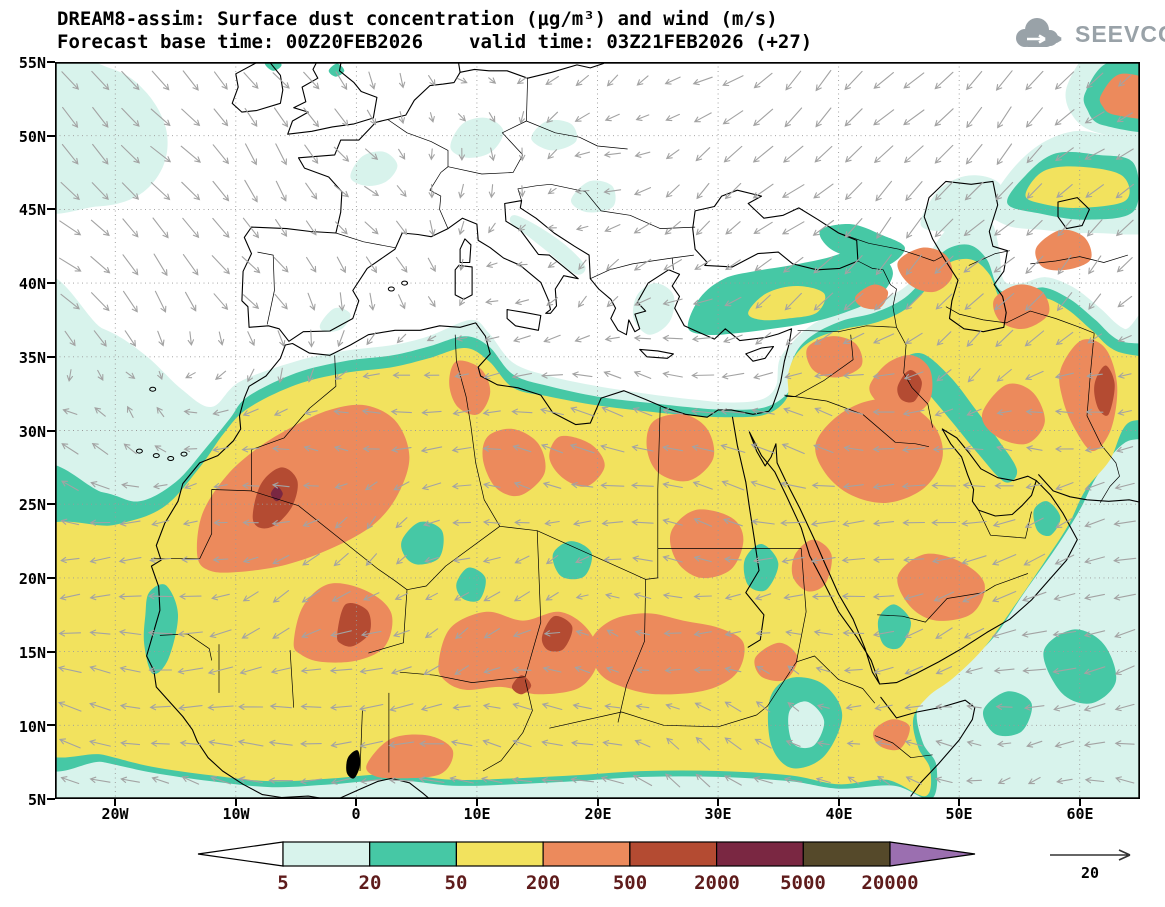 The width and height of the screenshot is (1165, 907). I want to click on lat-tick-label: 30N, so click(32, 432).